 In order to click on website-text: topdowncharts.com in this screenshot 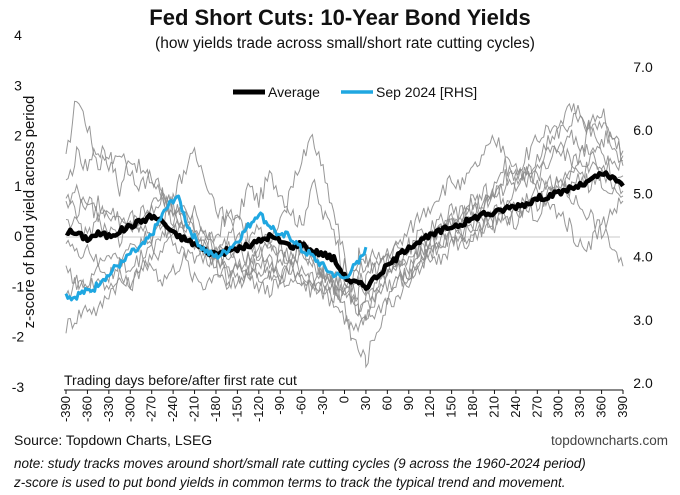, I will do `click(609, 440)`.